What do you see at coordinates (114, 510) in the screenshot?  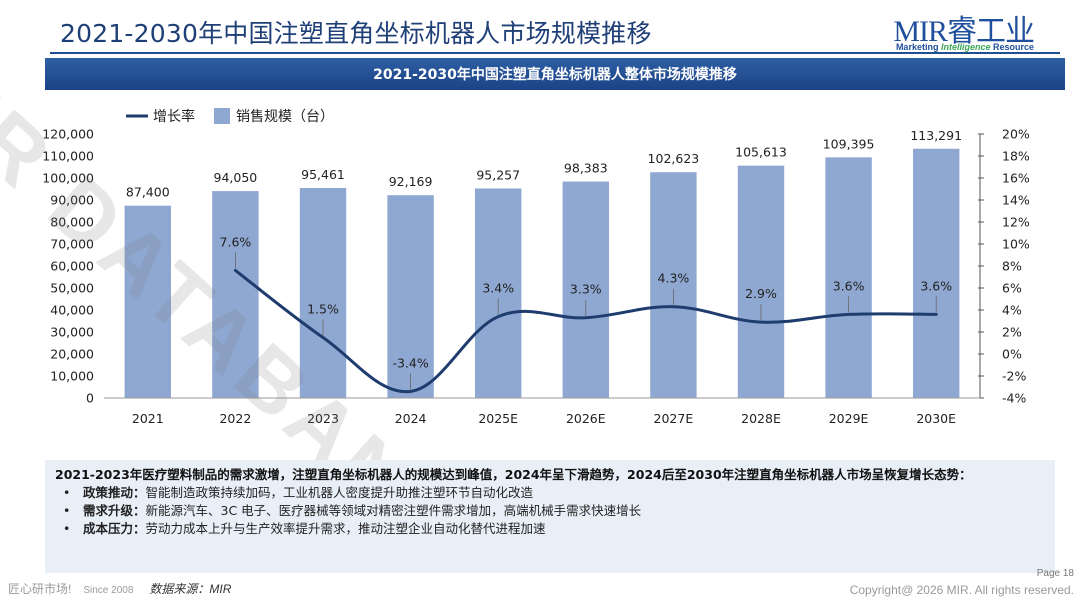 I see `bullet-key: 需求升级：` at bounding box center [114, 510].